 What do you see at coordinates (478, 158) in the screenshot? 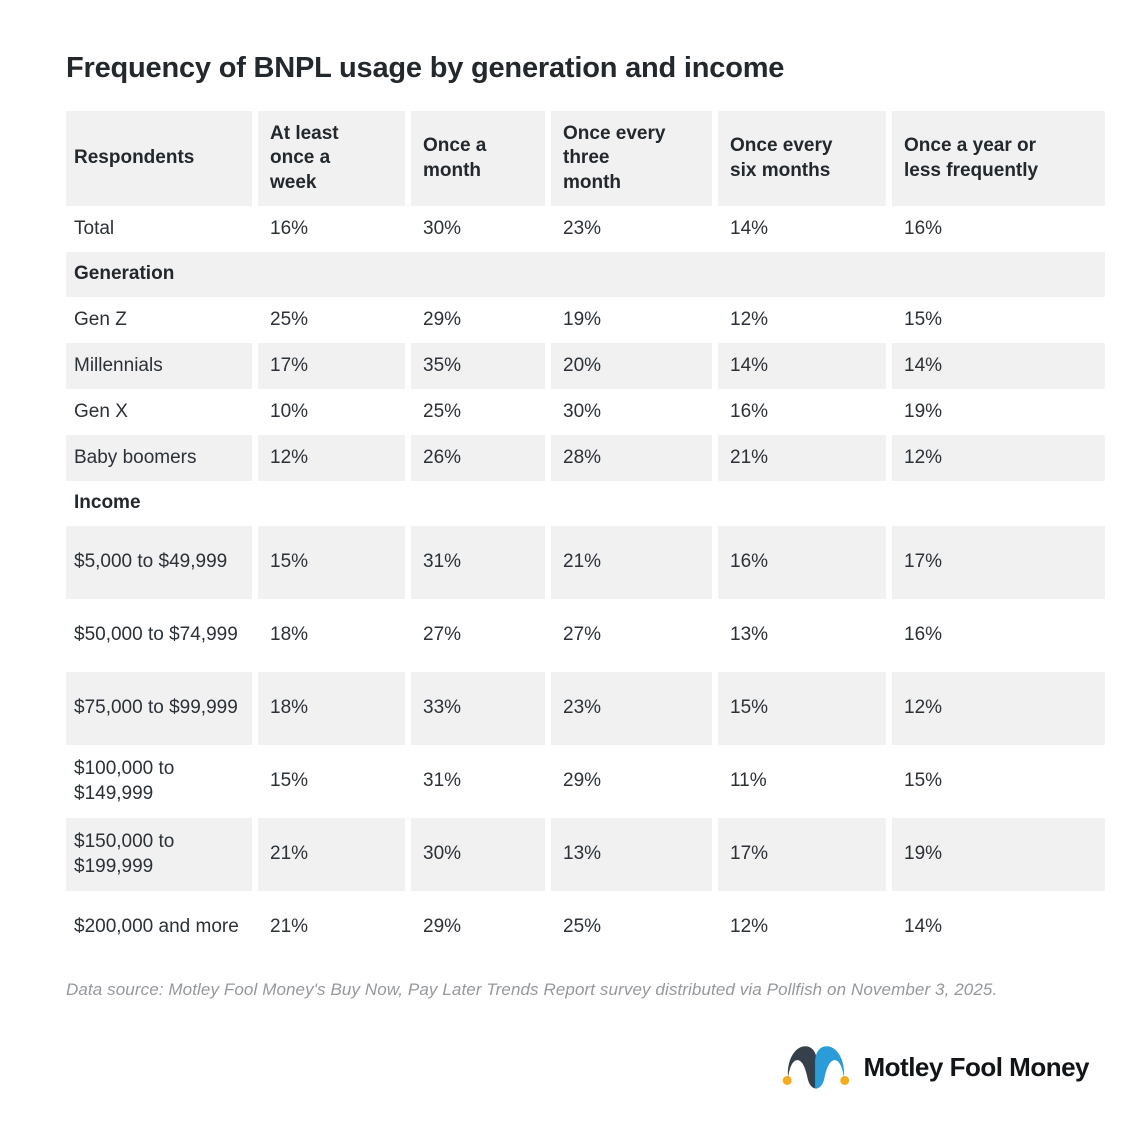
I see `header-once-a-month: Once a month` at bounding box center [478, 158].